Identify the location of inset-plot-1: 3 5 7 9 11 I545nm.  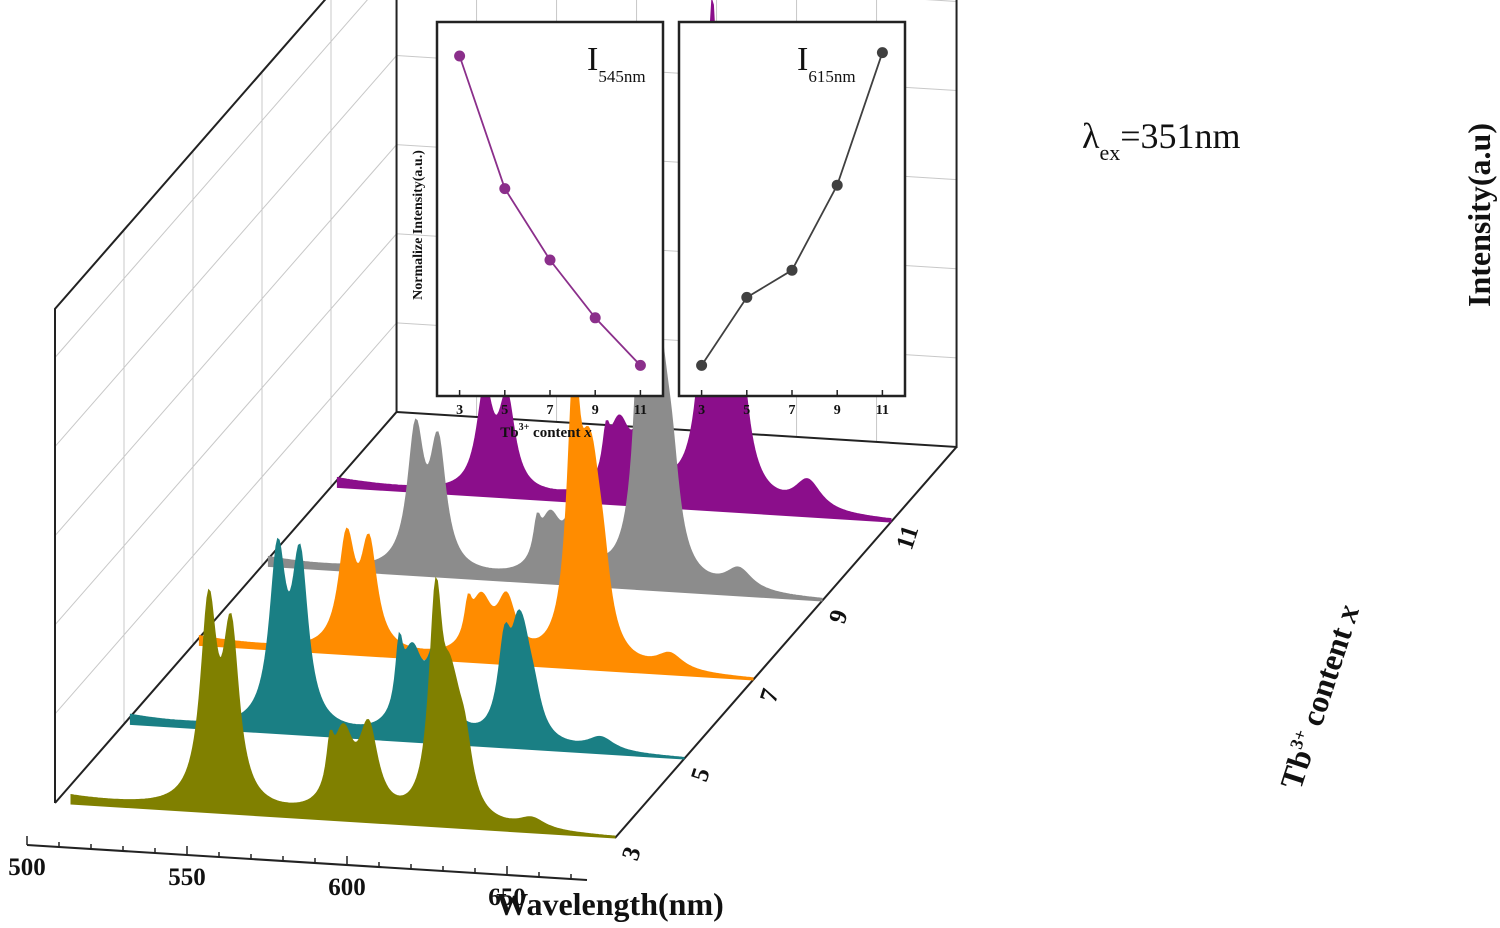
(550, 219).